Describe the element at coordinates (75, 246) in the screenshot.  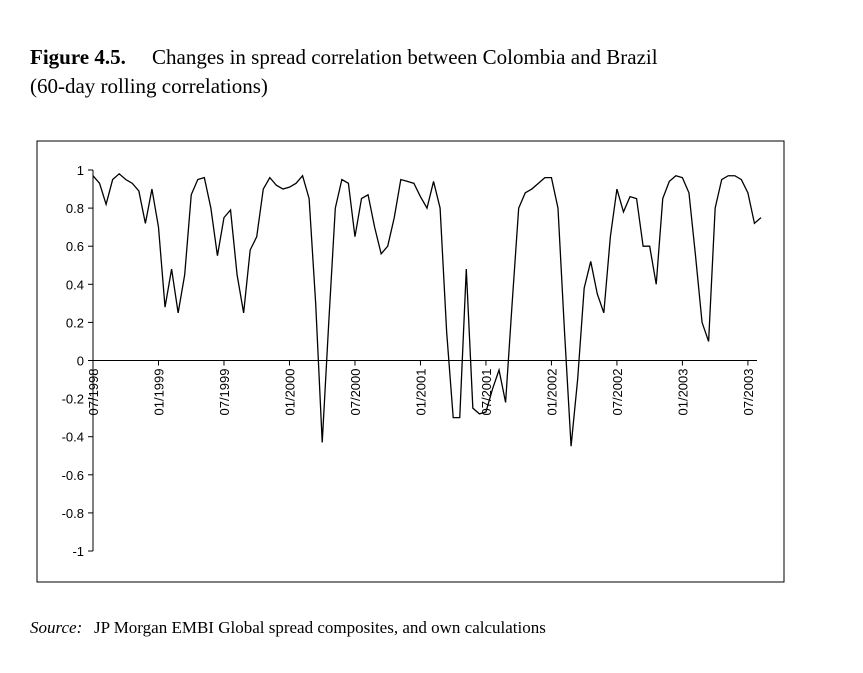
I see `y-tick-label: 0.6` at that location.